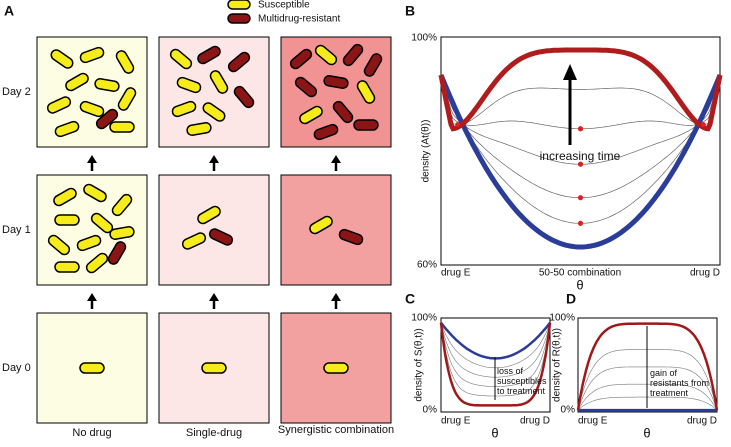 The image size is (731, 447). I want to click on row-label: Day 0, so click(16, 368).